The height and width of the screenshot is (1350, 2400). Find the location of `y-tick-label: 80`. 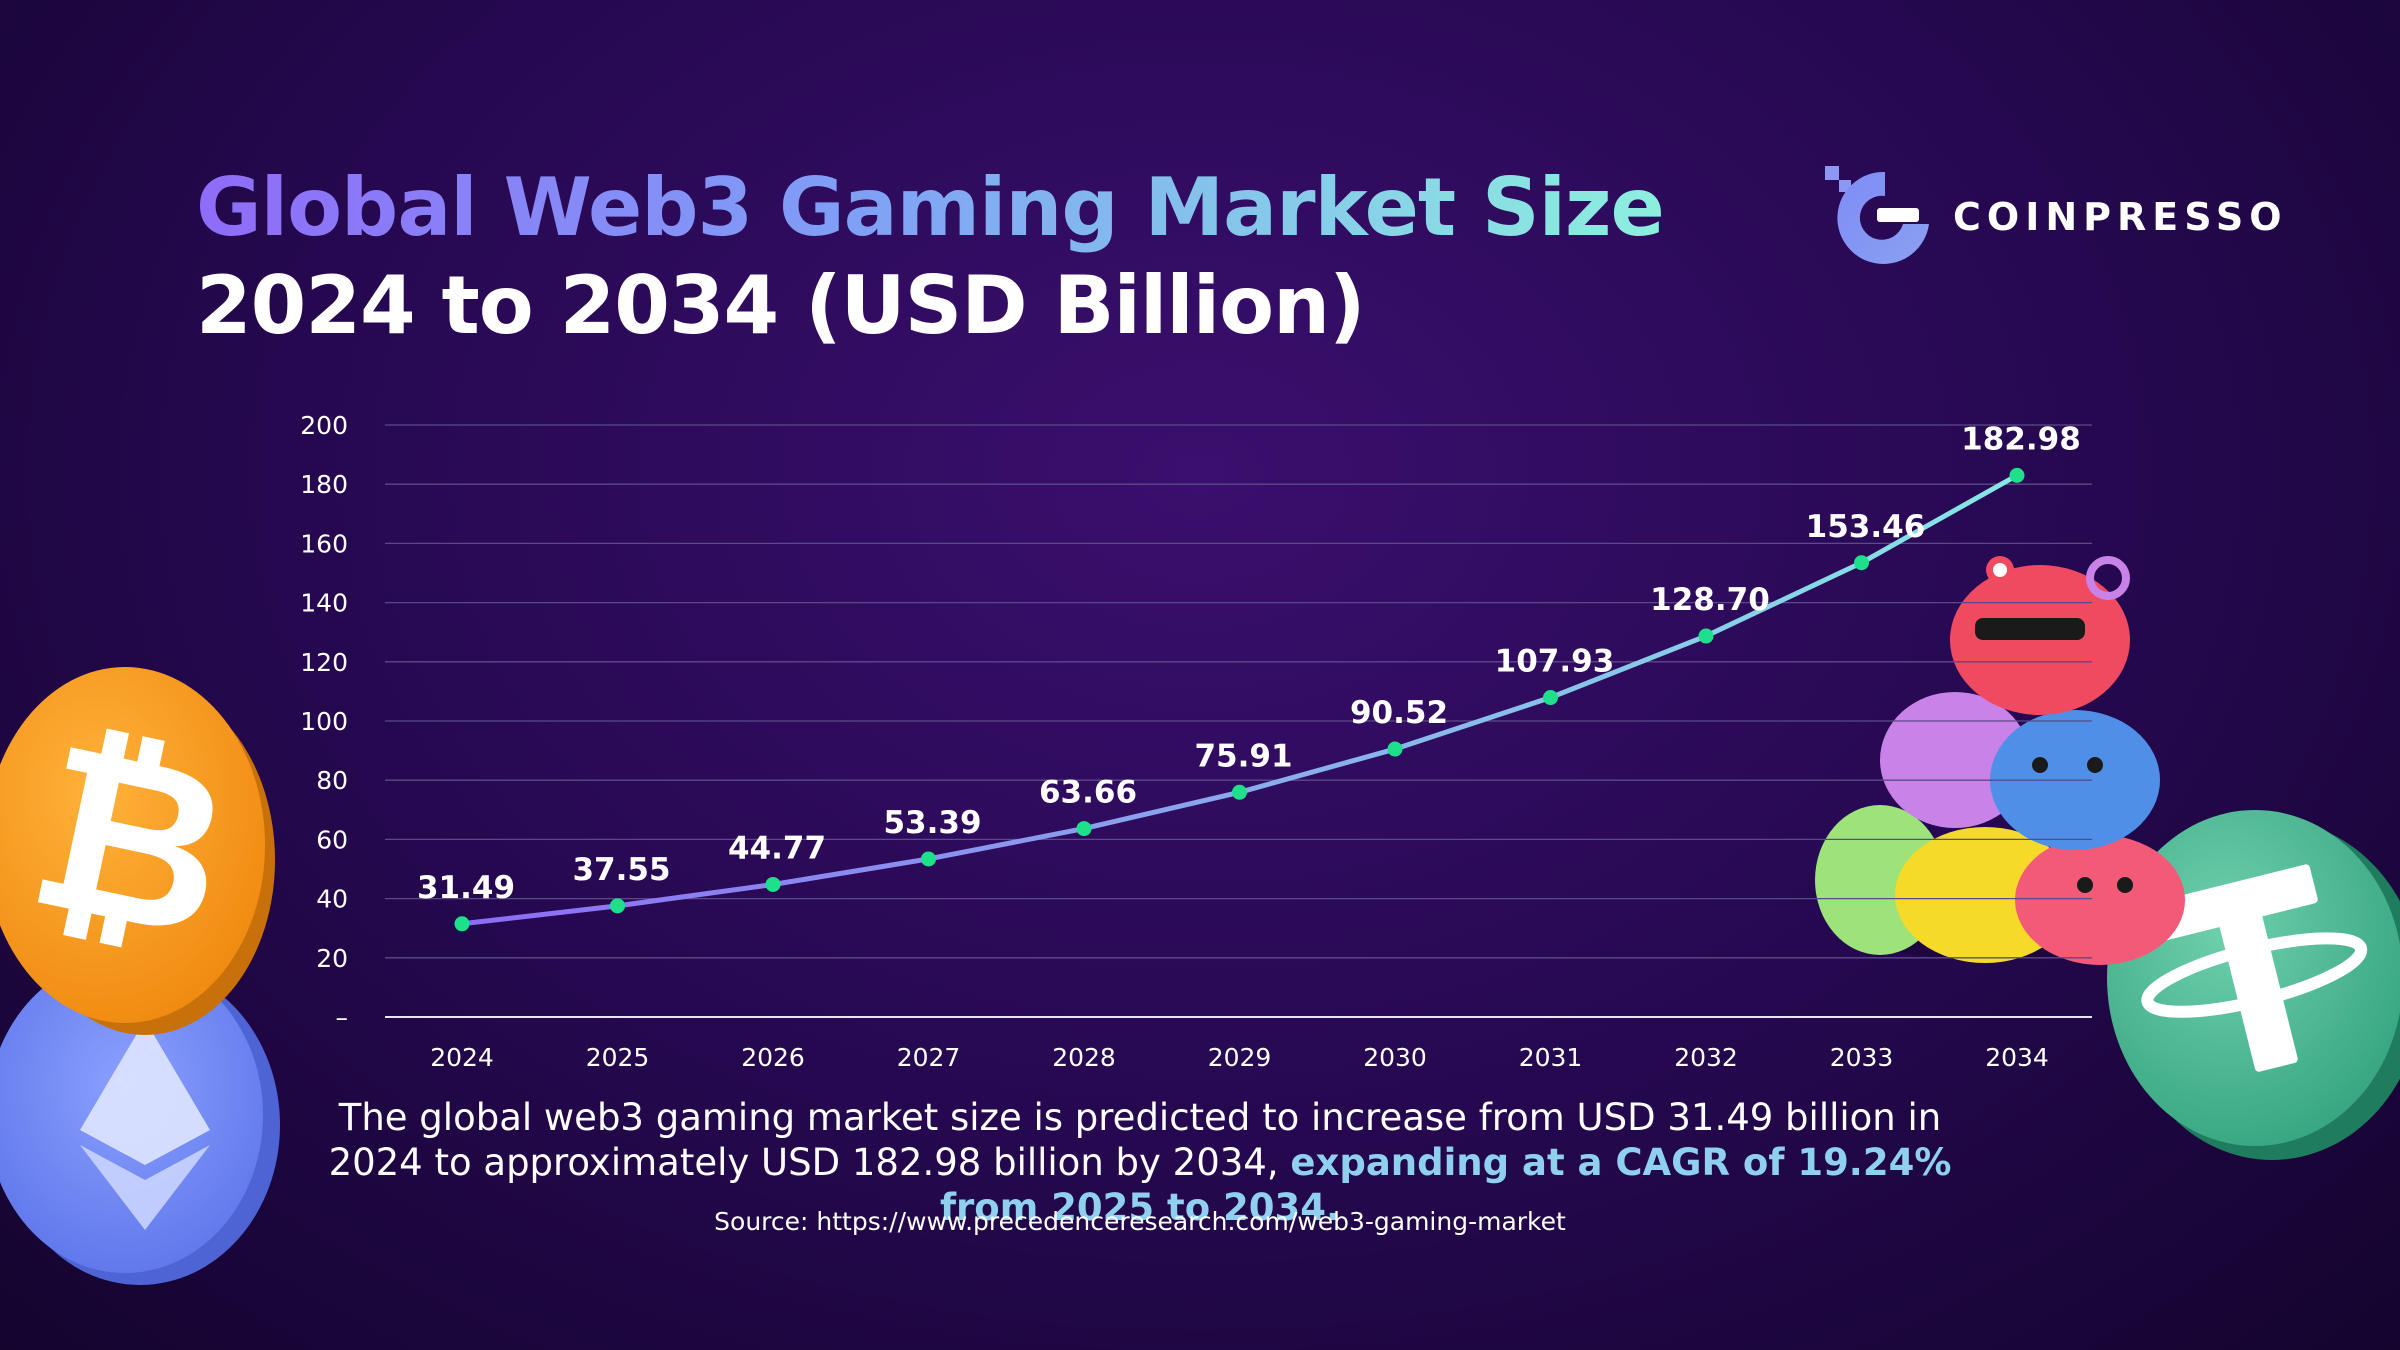

y-tick-label: 80 is located at coordinates (332, 780).